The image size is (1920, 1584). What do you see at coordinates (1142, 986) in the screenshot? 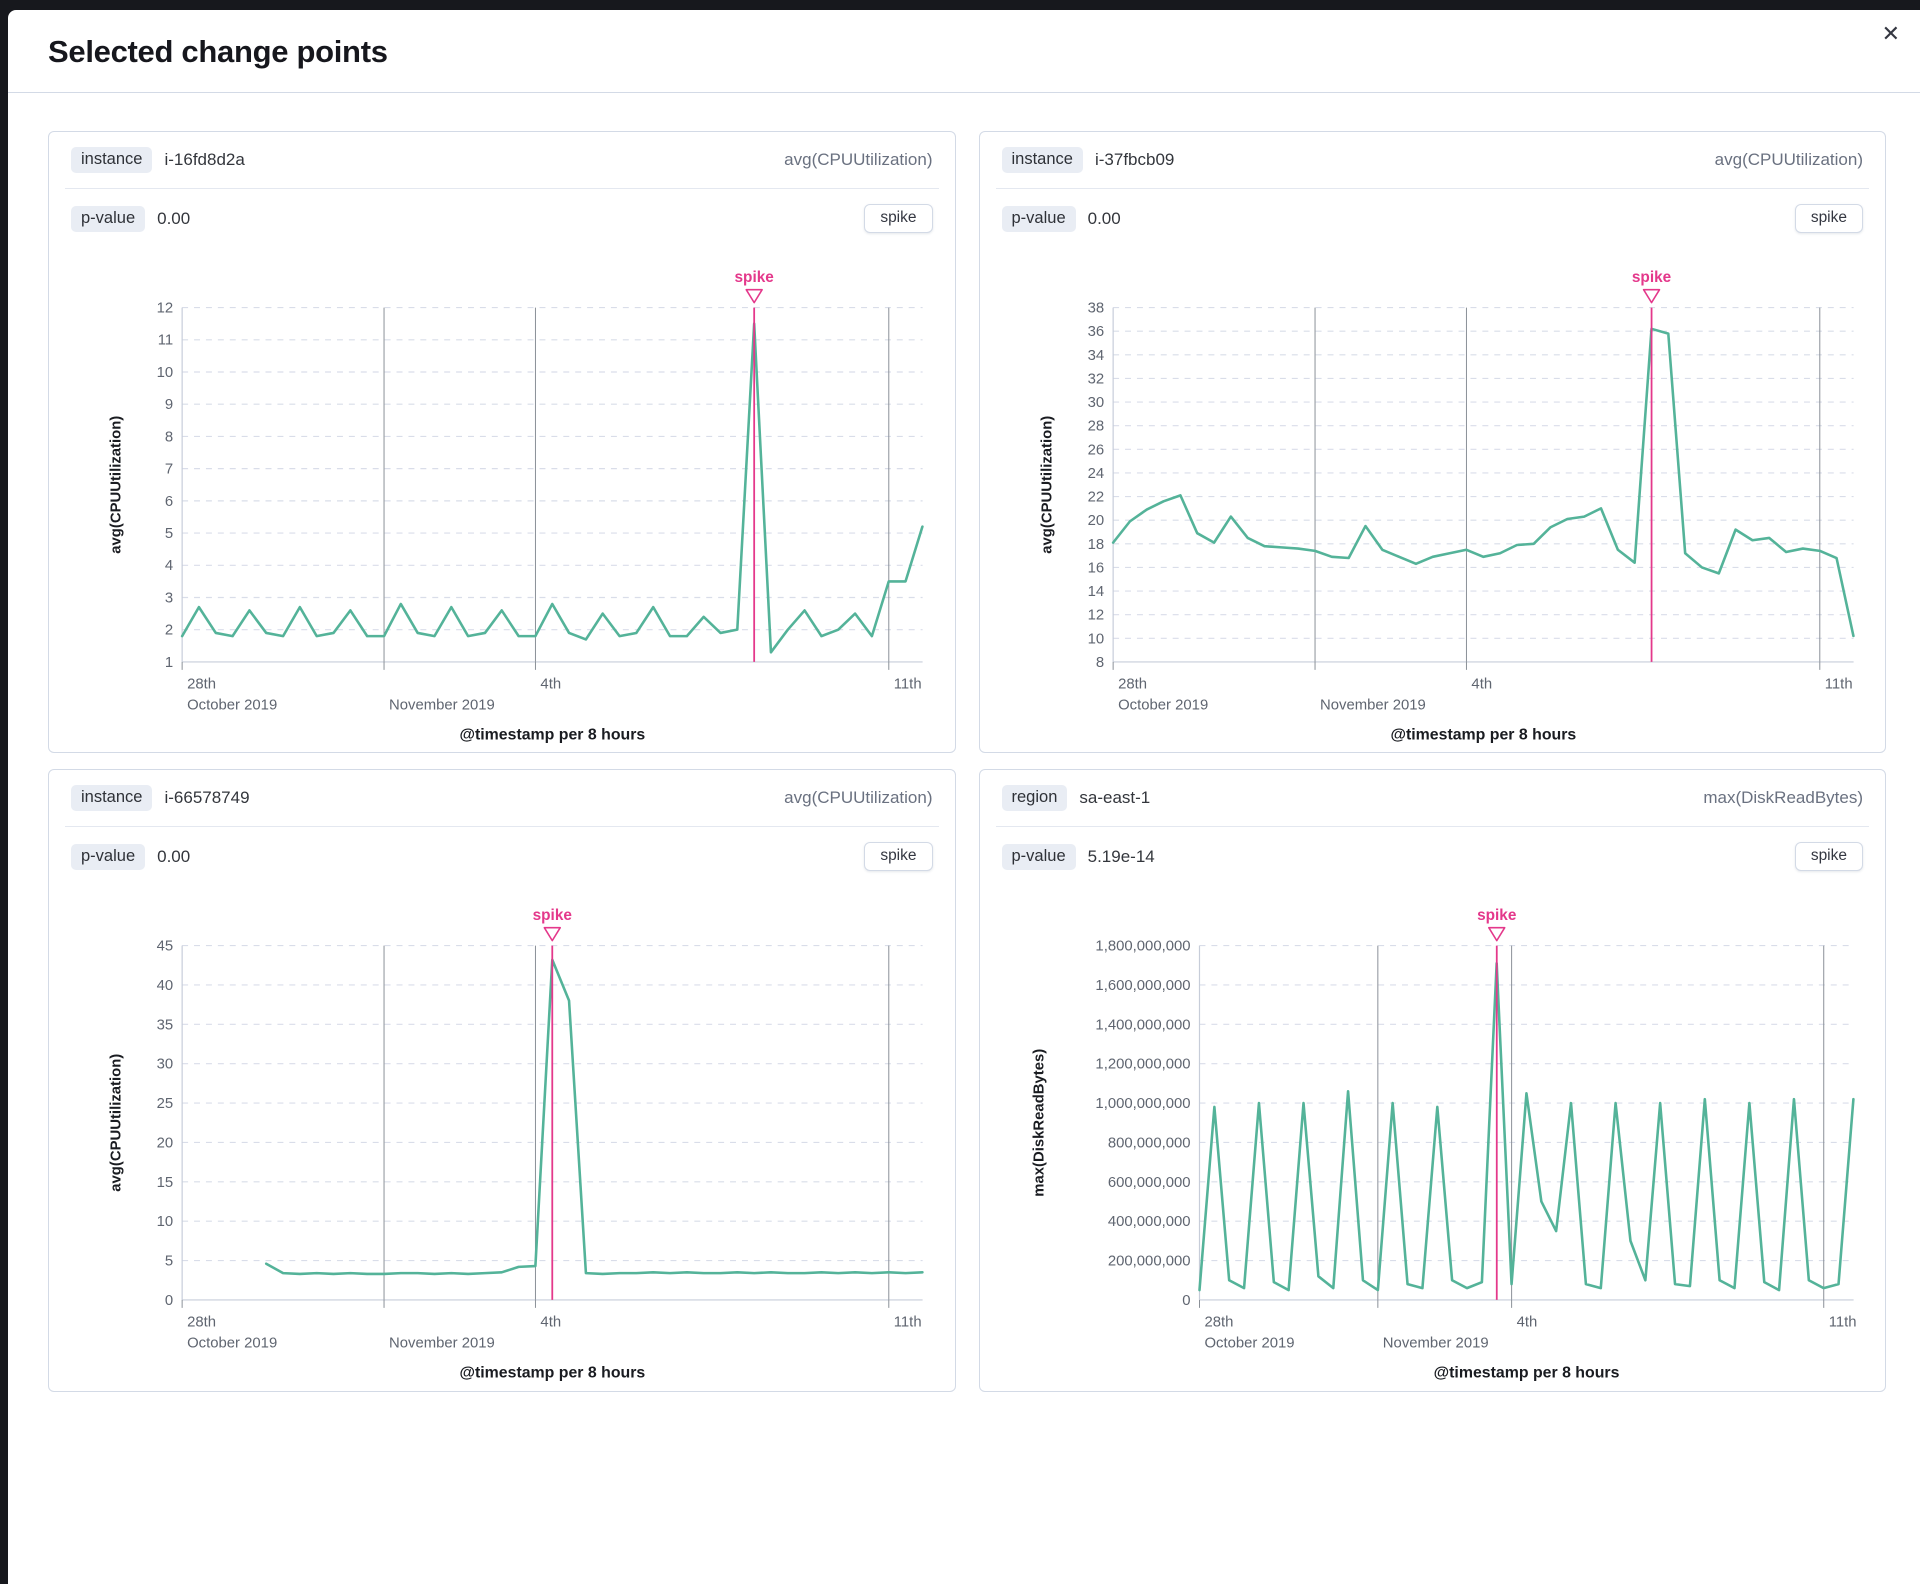
I see `svg-text: 1,600,000,000` at bounding box center [1142, 986].